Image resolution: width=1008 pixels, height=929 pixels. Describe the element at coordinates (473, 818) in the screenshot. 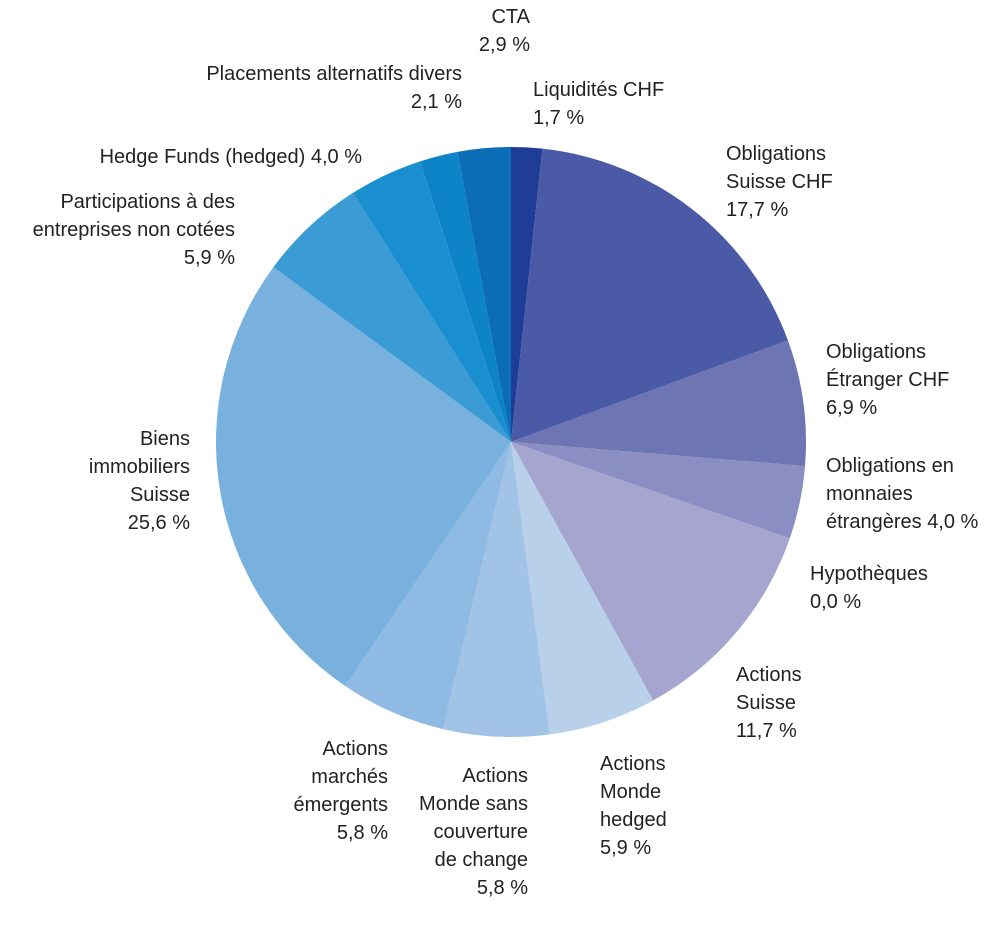

I see `category-name: Actions Monde sans couverture de change` at that location.